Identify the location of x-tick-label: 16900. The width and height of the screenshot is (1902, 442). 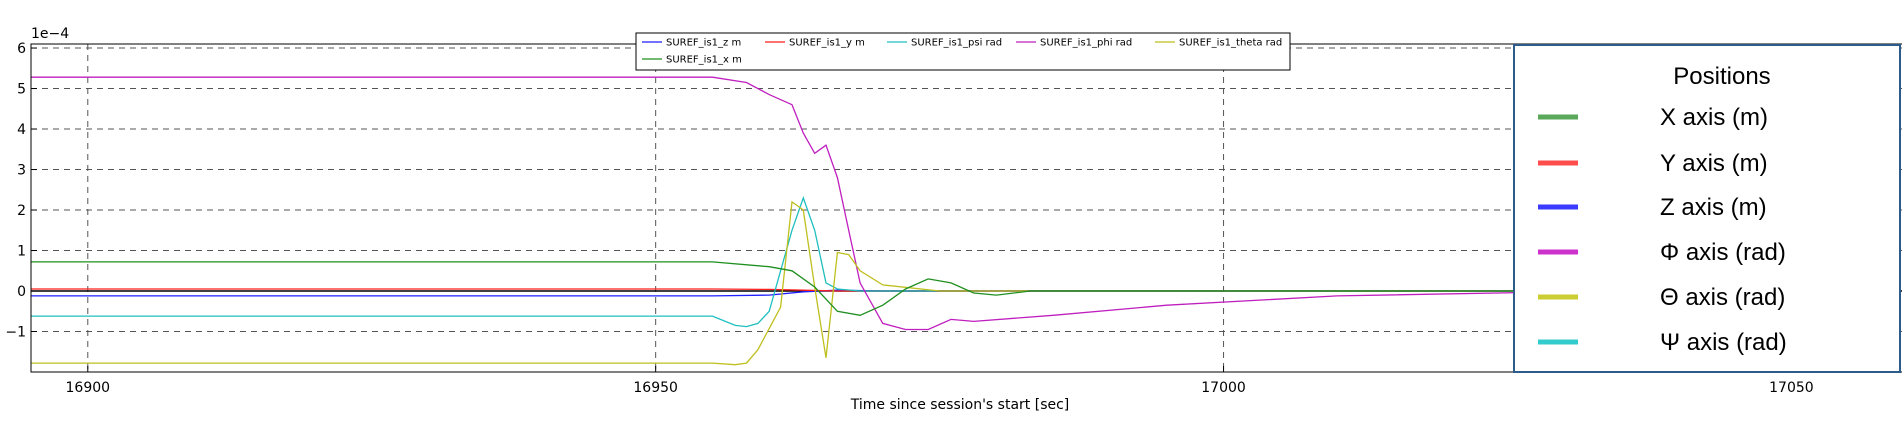
(88, 388).